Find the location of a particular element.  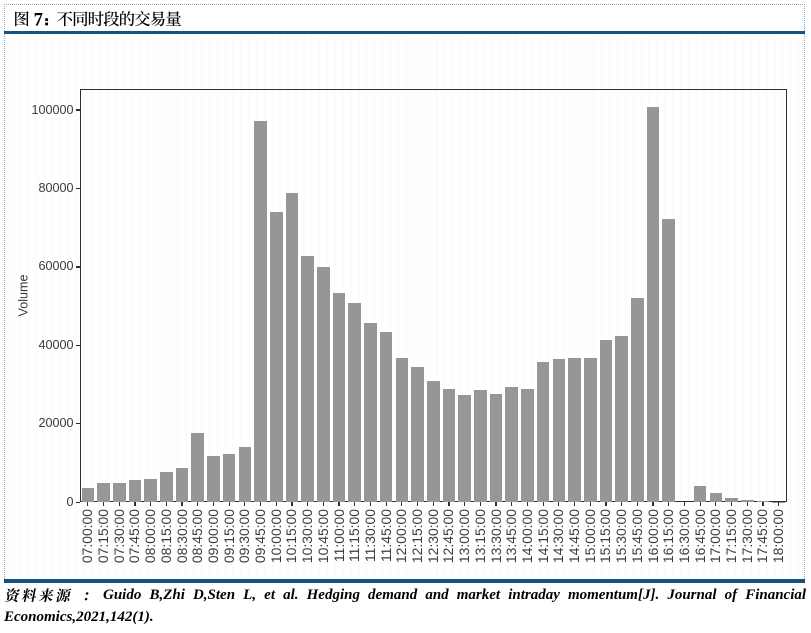

svg-text: 7 is located at coordinates (38, 19).